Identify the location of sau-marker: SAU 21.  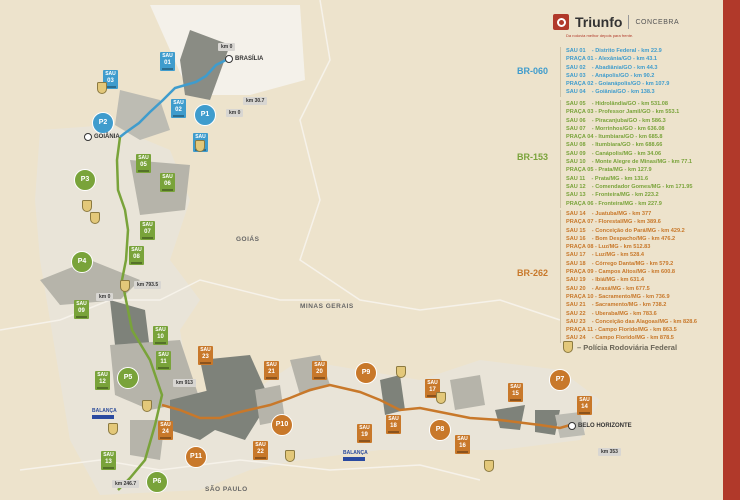
(271, 370).